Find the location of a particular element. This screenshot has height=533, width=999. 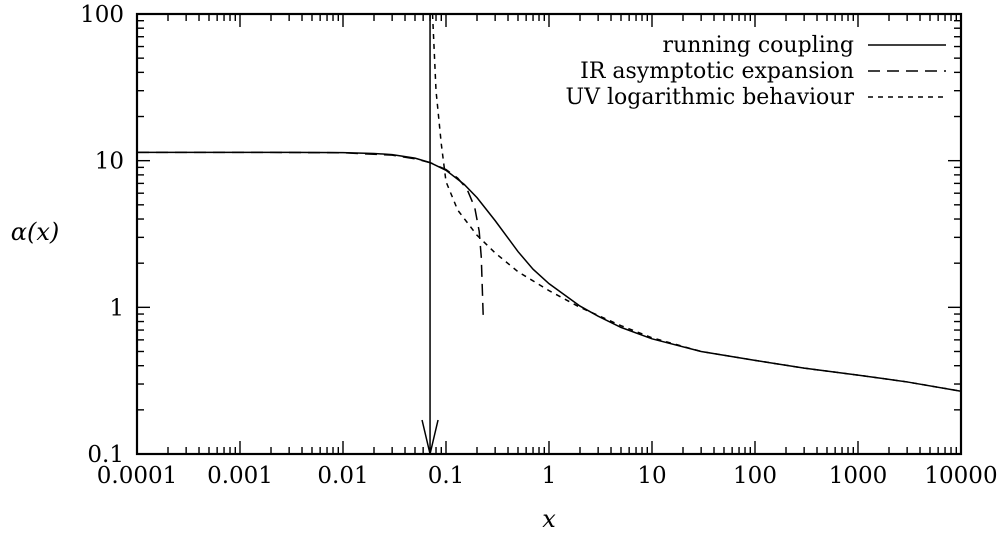

x-tick-label: 0.01 is located at coordinates (342, 476).